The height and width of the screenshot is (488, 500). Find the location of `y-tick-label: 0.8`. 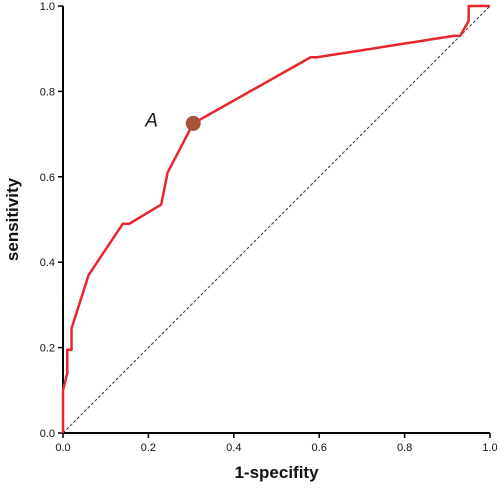

y-tick-label: 0.8 is located at coordinates (47, 92).